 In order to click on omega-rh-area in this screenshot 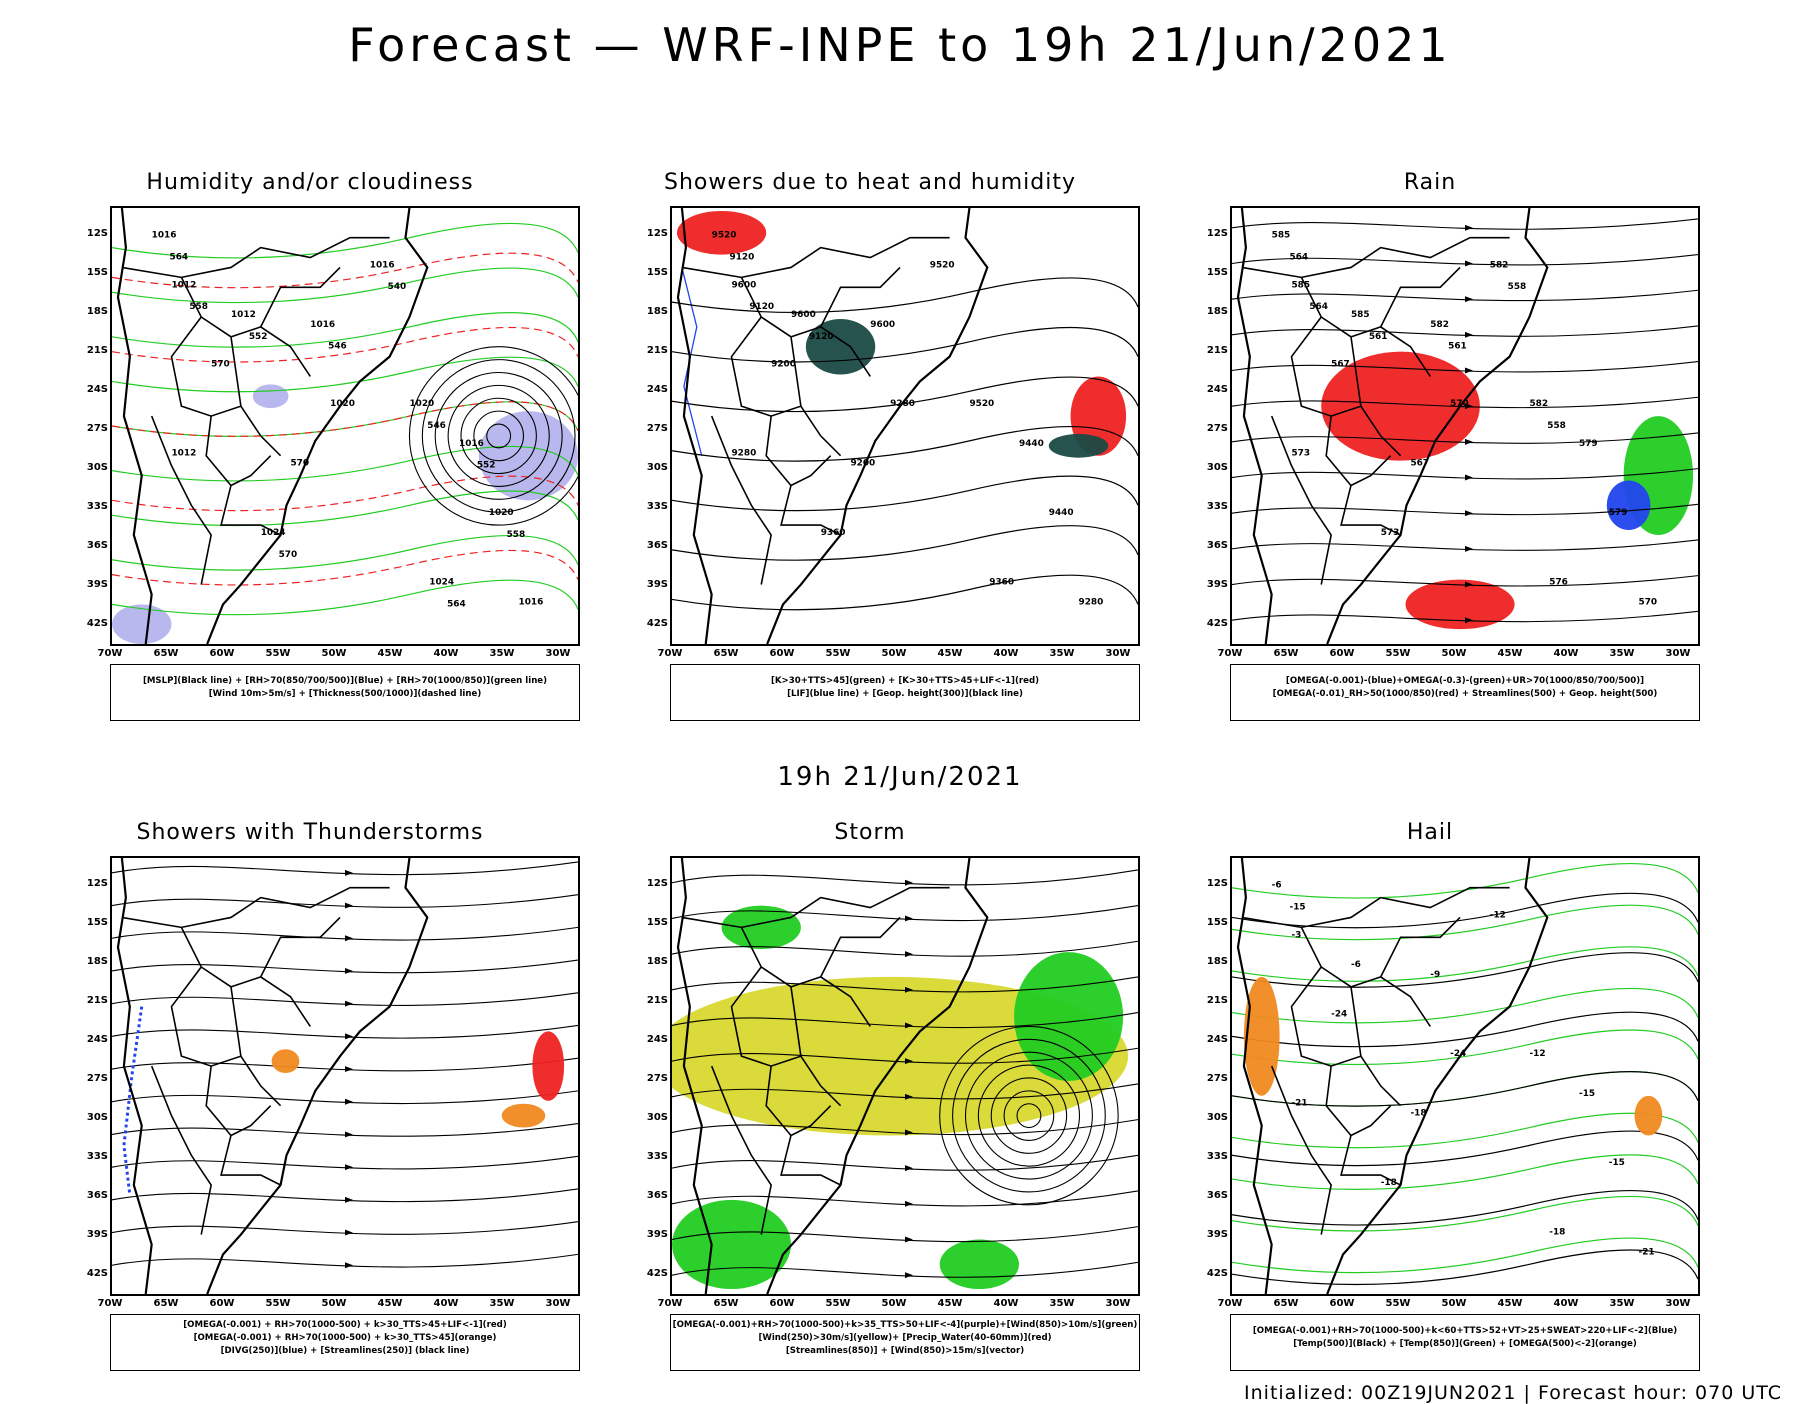, I will do `click(1460, 604)`.